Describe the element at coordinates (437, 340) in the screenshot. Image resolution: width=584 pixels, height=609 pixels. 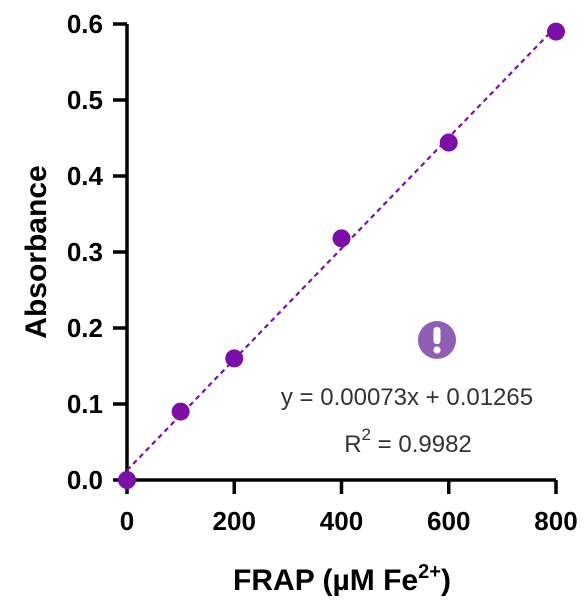
I see `exclamation-circle-icon` at that location.